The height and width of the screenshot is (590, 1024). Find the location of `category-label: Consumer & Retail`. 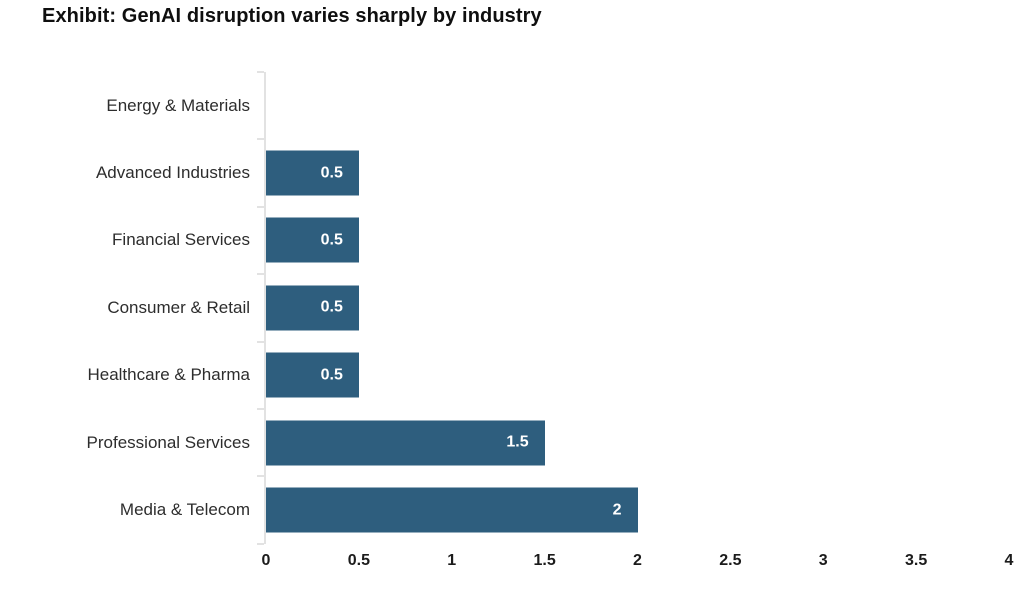

category-label: Consumer & Retail is located at coordinates (178, 307).